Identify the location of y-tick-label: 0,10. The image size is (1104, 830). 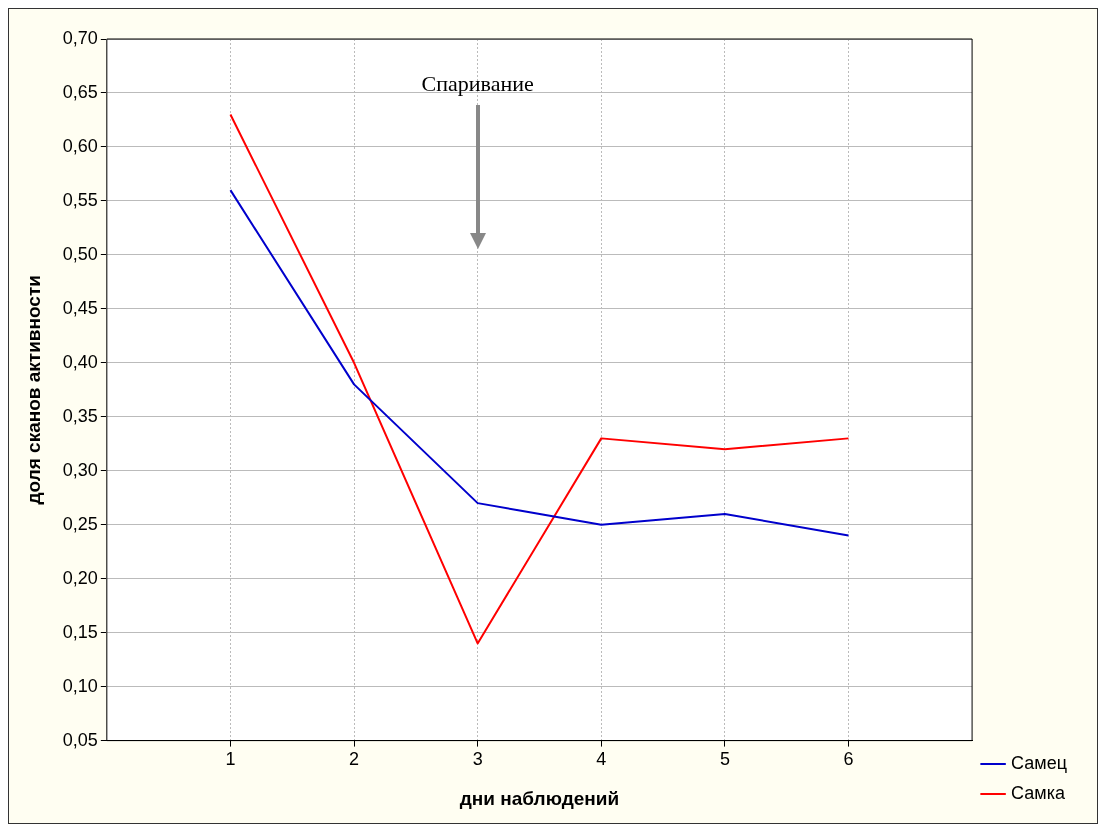
(80, 685).